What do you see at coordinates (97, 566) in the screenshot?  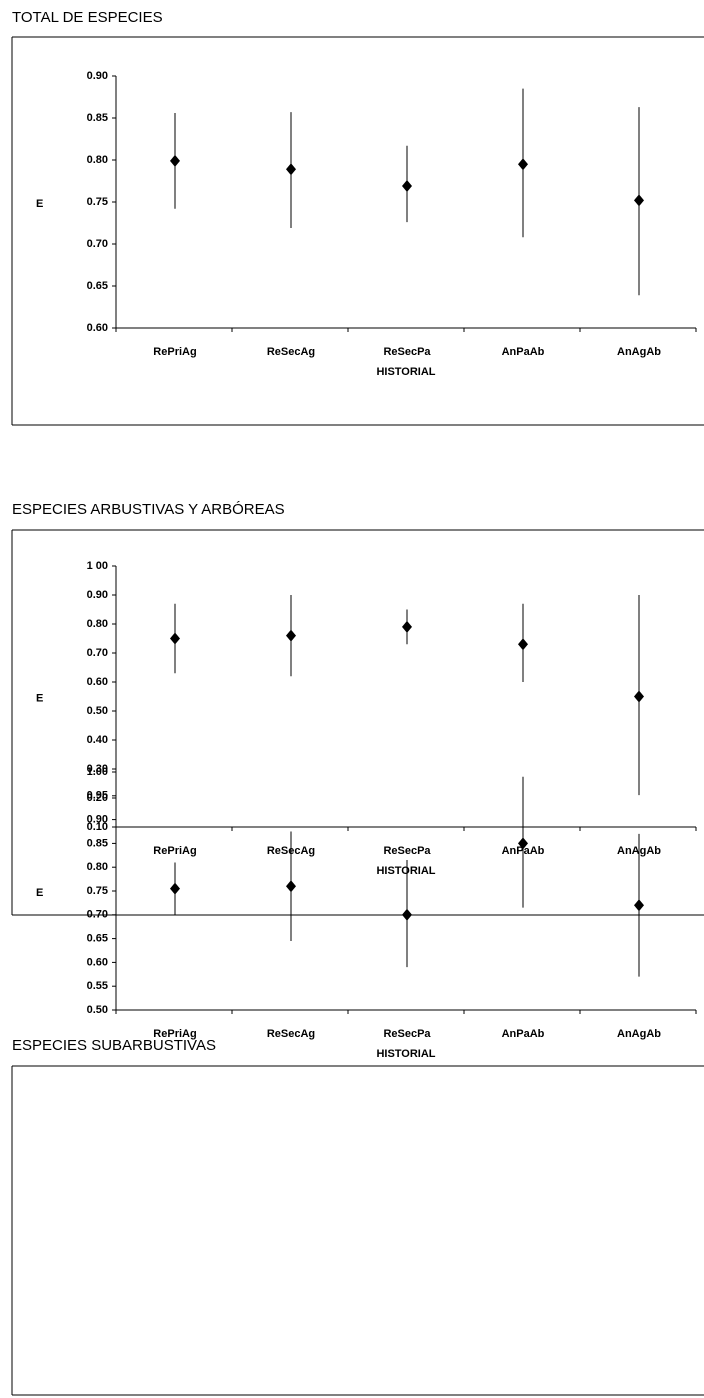 I see `y-tick-label: 1 00` at bounding box center [97, 566].